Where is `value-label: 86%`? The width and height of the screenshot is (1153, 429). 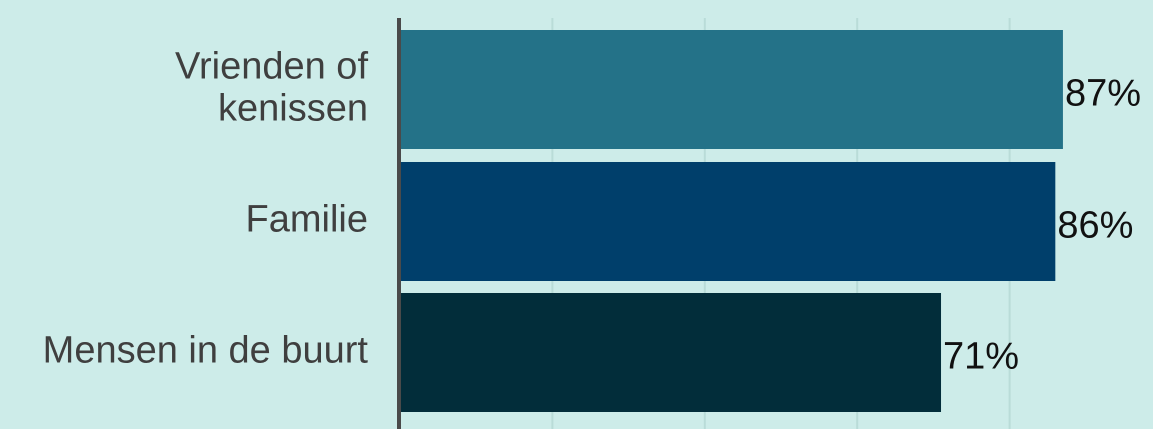
value-label: 86% is located at coordinates (1095, 226).